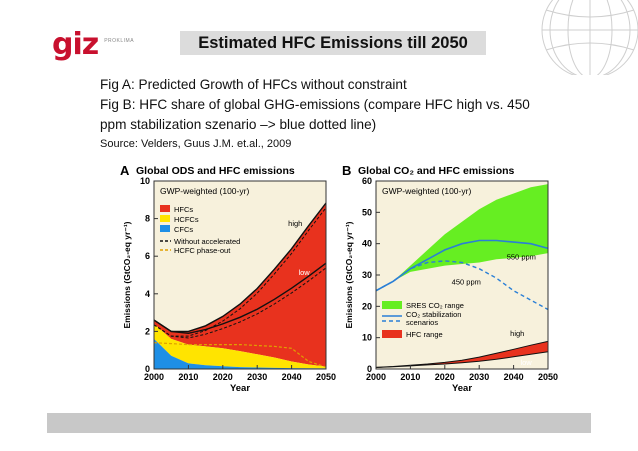 The image size is (638, 451). I want to click on y-tick-label: 50, so click(367, 212).